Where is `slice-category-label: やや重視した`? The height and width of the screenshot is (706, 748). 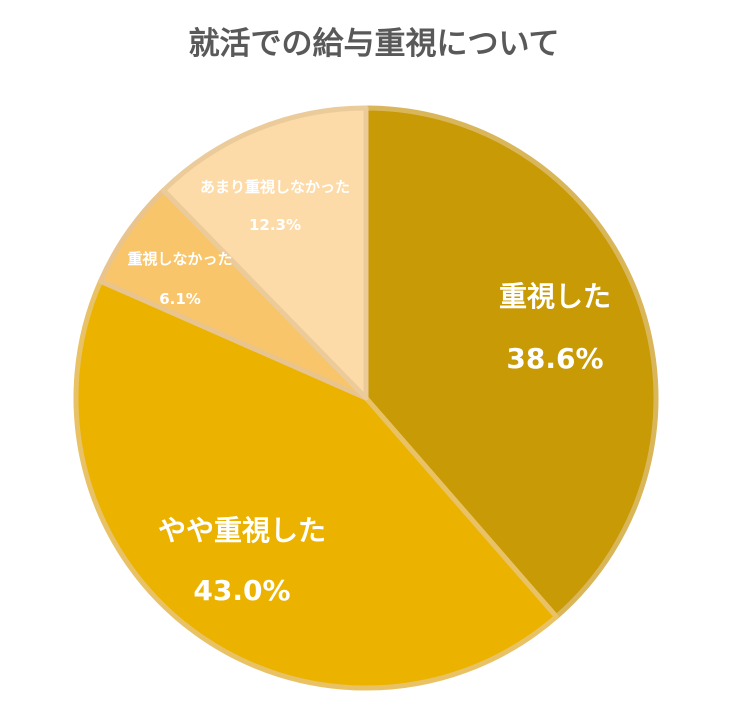
slice-category-label: やや重視した is located at coordinates (242, 530).